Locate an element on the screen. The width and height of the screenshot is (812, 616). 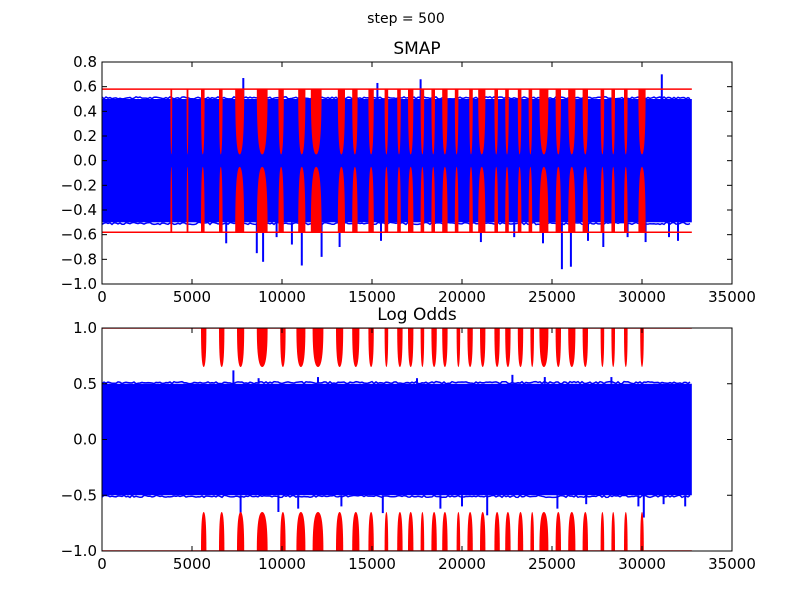
x-tick-label: 0 is located at coordinates (102, 297).